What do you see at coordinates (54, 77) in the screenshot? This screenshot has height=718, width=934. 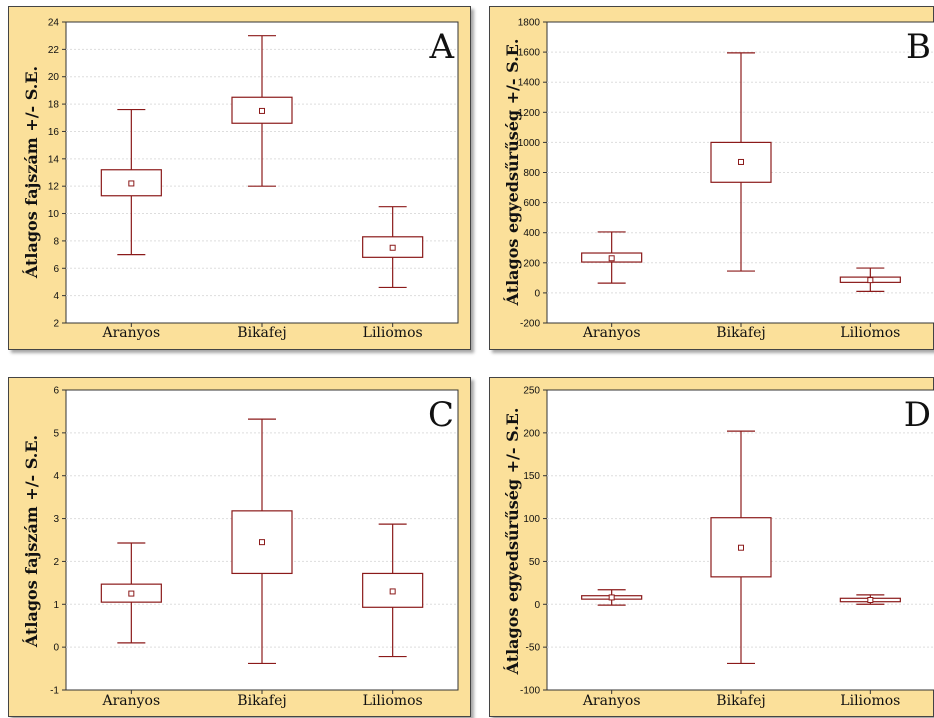 I see `y-tick-label: 20` at bounding box center [54, 77].